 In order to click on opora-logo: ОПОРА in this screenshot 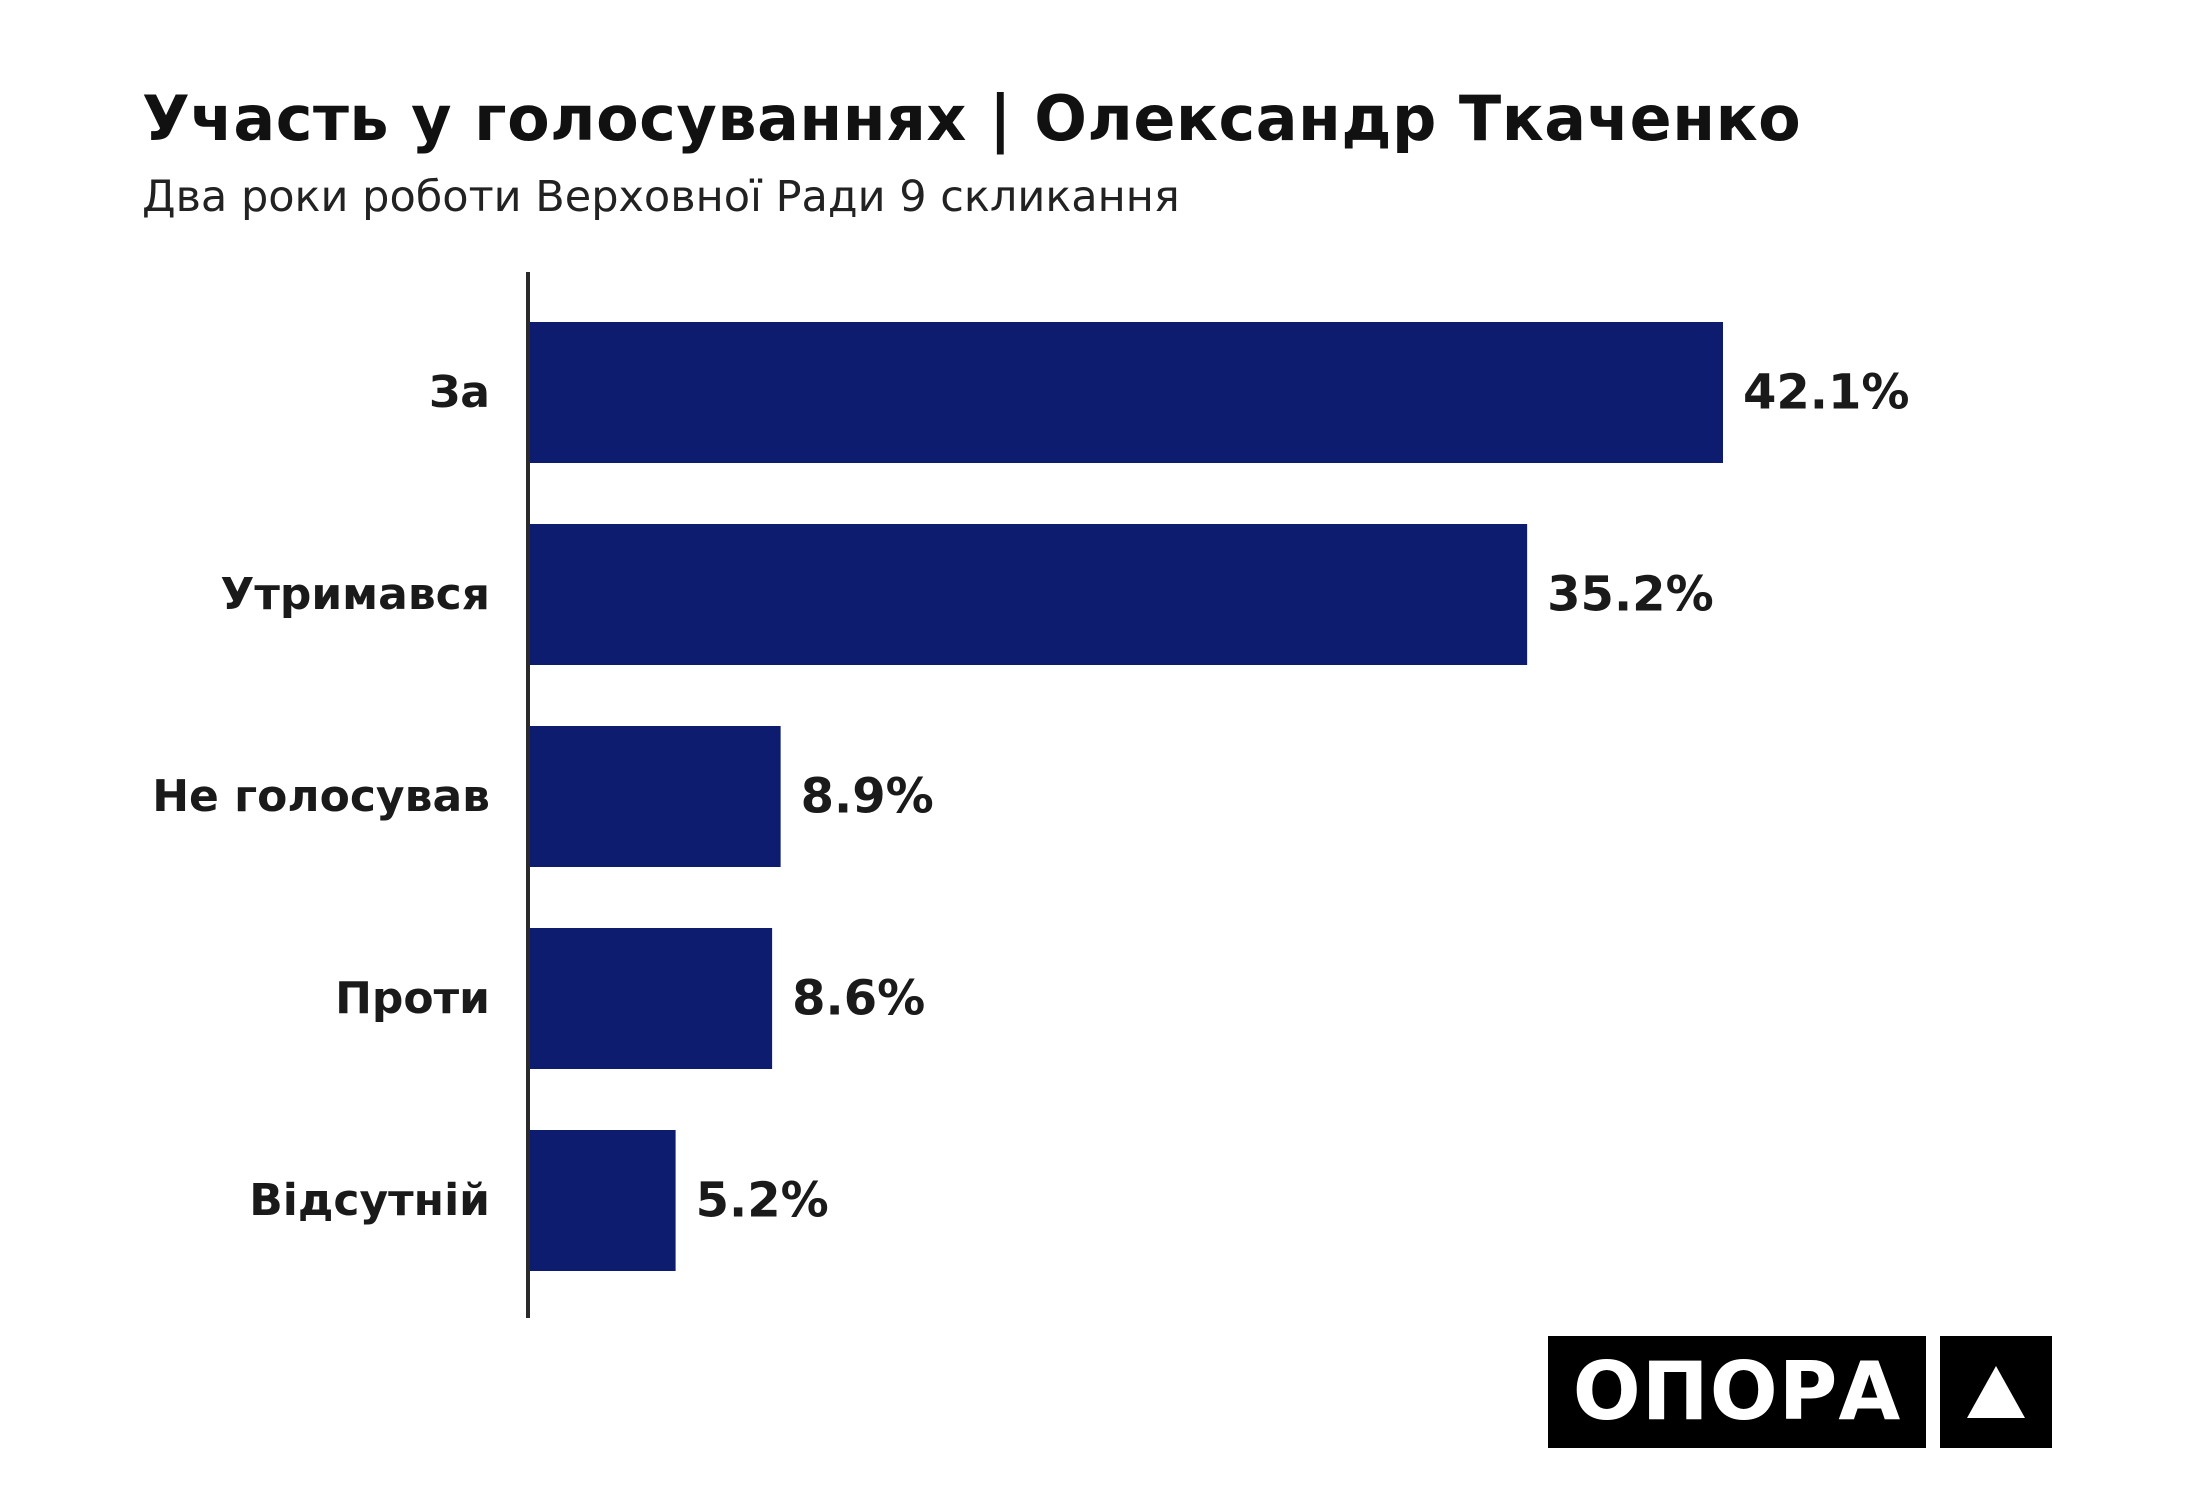, I will do `click(1800, 1392)`.